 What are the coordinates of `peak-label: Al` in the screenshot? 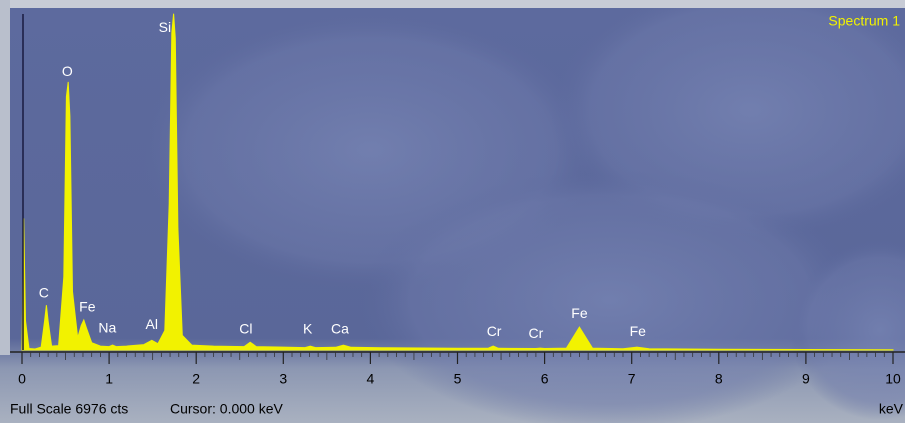 It's located at (152, 324).